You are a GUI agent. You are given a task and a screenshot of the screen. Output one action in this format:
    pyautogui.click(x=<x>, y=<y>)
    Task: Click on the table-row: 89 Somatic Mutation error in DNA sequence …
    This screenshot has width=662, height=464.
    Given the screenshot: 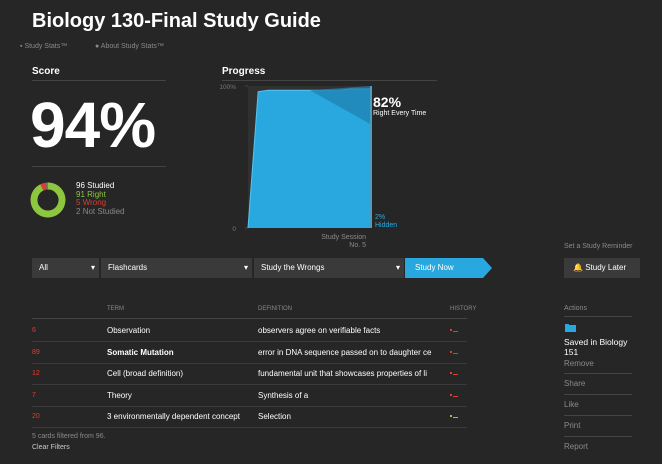 What is the action you would take?
    pyautogui.click(x=249, y=353)
    